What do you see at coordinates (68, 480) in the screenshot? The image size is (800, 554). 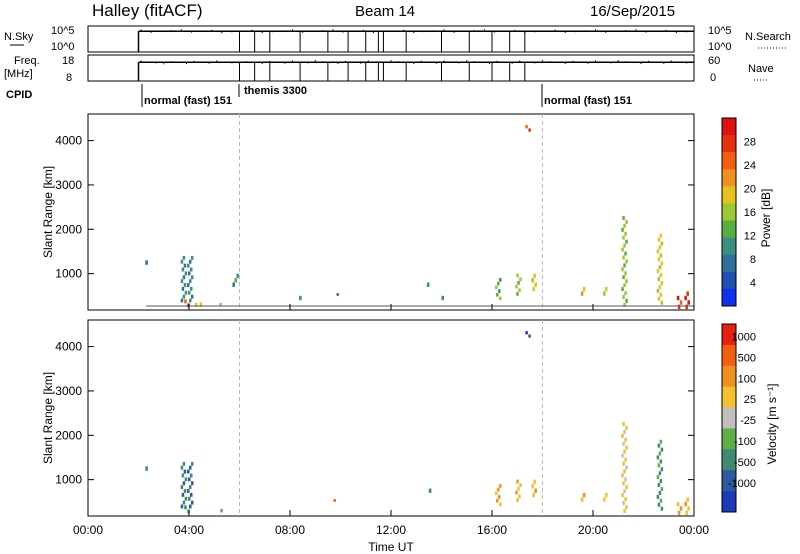 I see `y-tick-label: 1000` at bounding box center [68, 480].